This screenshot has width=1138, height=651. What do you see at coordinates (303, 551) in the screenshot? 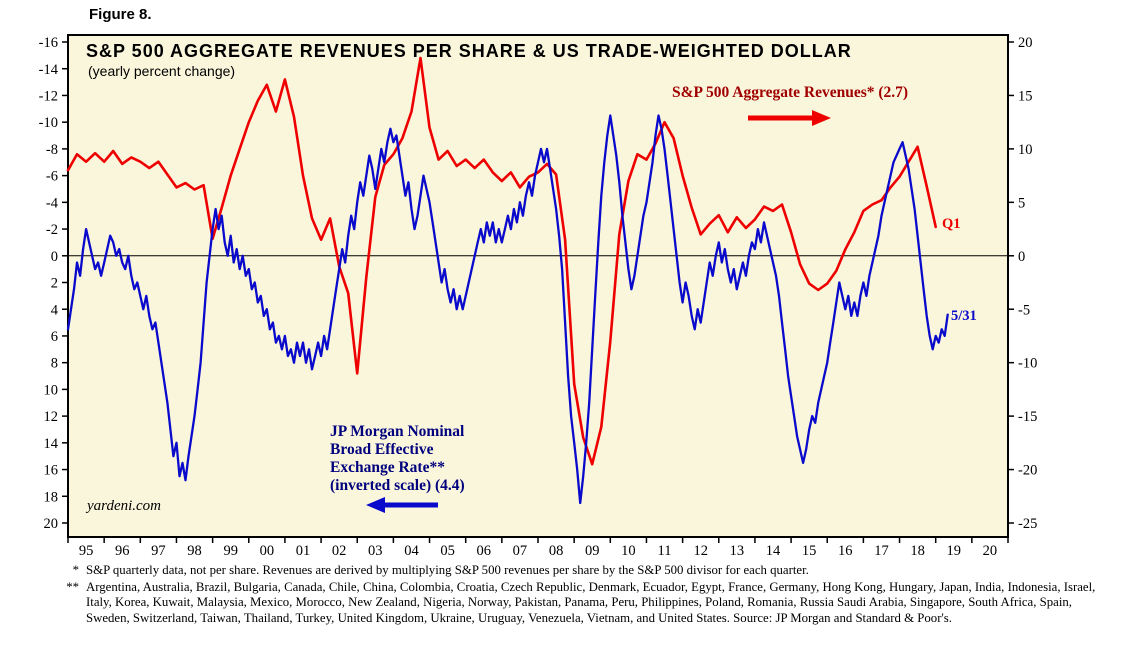
I see `year-tick-label: 01` at bounding box center [303, 551].